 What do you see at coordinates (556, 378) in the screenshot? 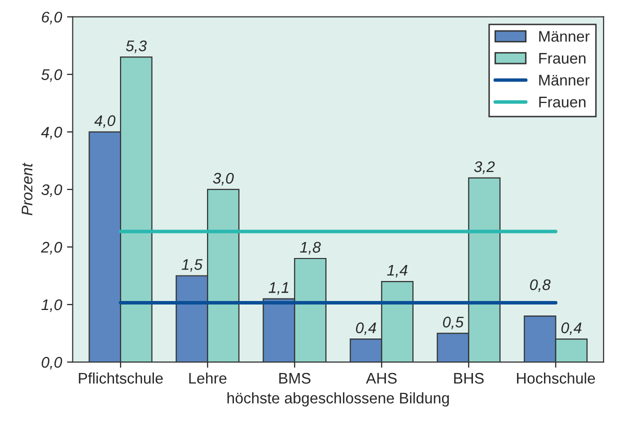
I see `x-tick-label: Hochschule` at bounding box center [556, 378].